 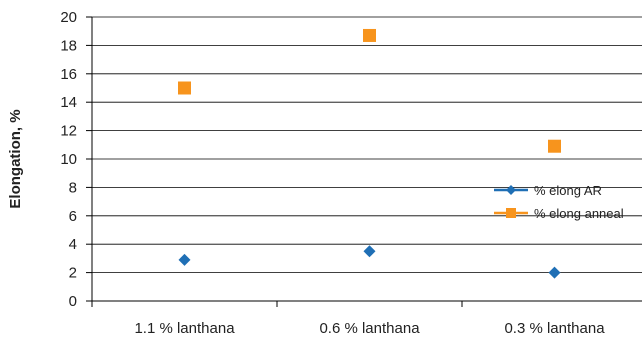 What do you see at coordinates (73, 301) in the screenshot?
I see `y-tick-label: 0` at bounding box center [73, 301].